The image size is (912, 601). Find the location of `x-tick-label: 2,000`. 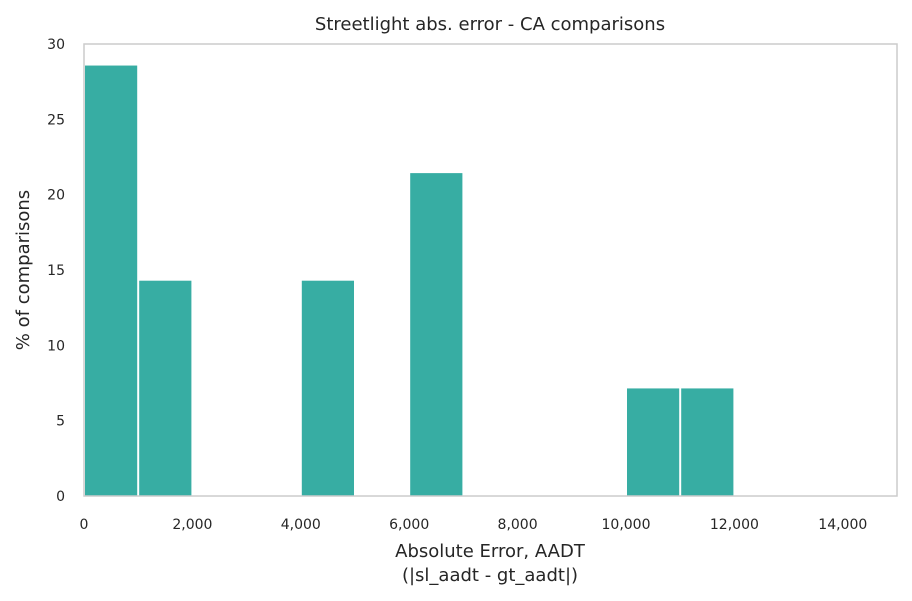

x-tick-label: 2,000 is located at coordinates (192, 525).